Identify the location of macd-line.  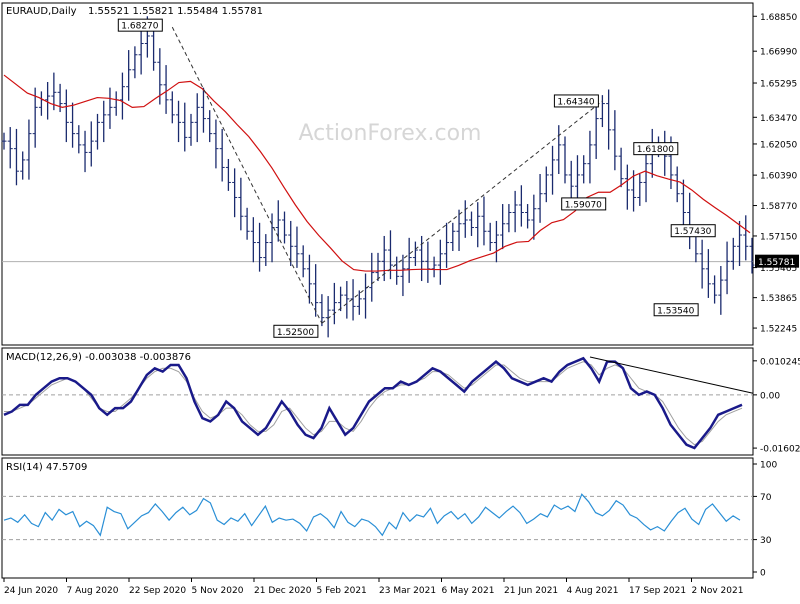
(373, 403).